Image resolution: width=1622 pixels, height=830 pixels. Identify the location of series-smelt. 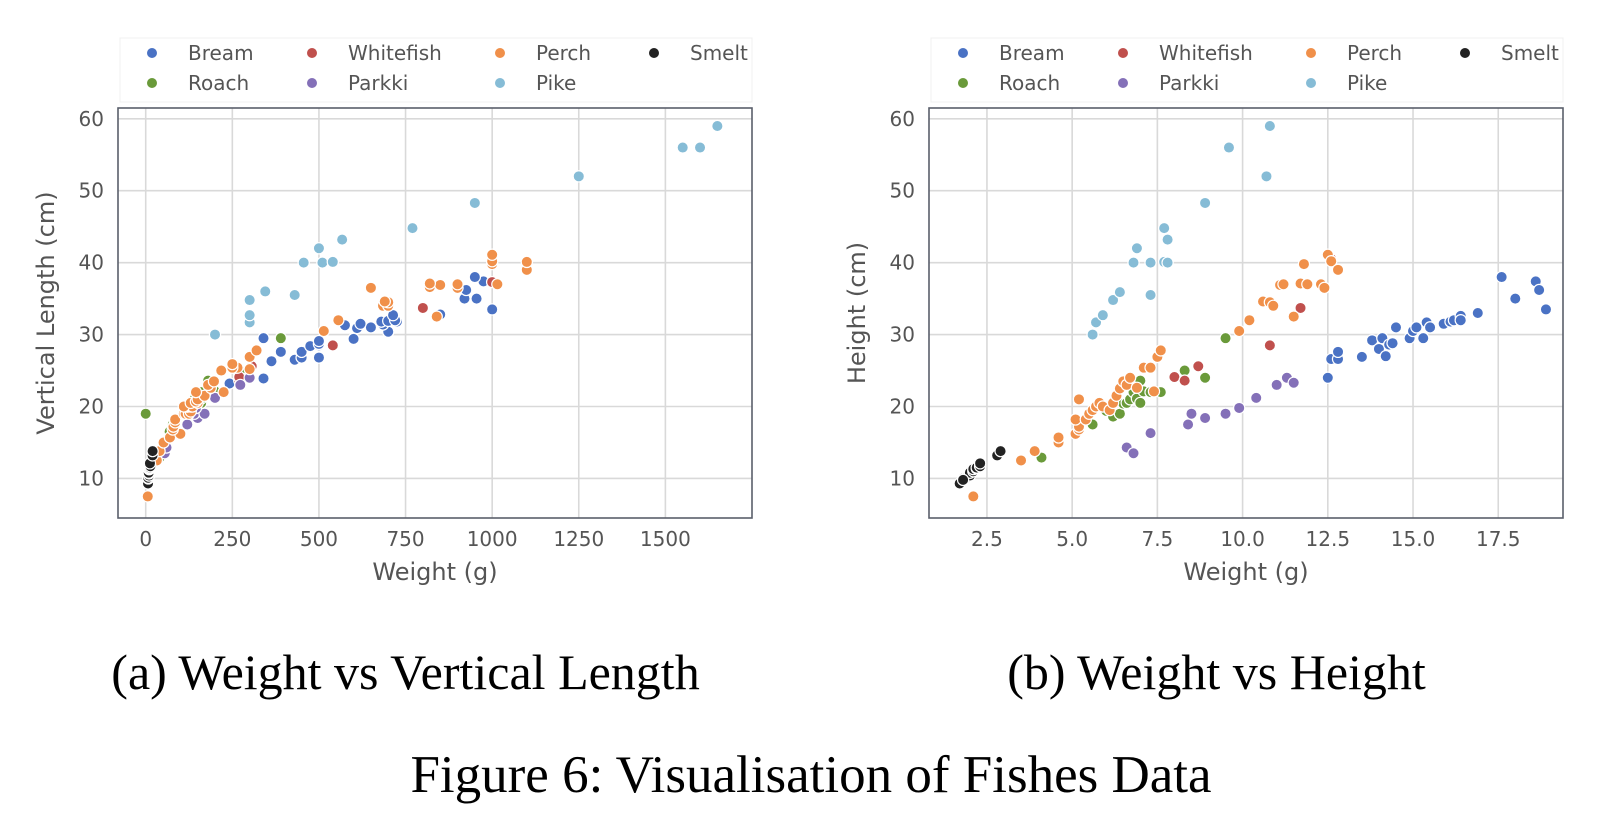
(980, 467).